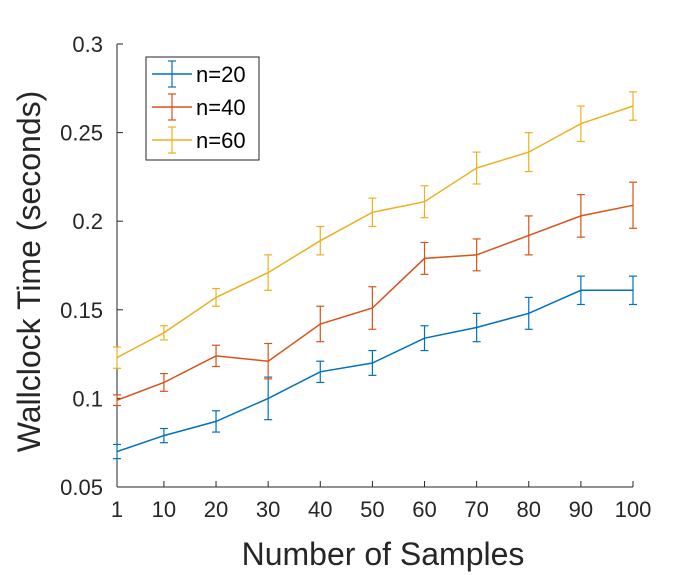  I want to click on y-tick-label: 0.2, so click(87, 221).